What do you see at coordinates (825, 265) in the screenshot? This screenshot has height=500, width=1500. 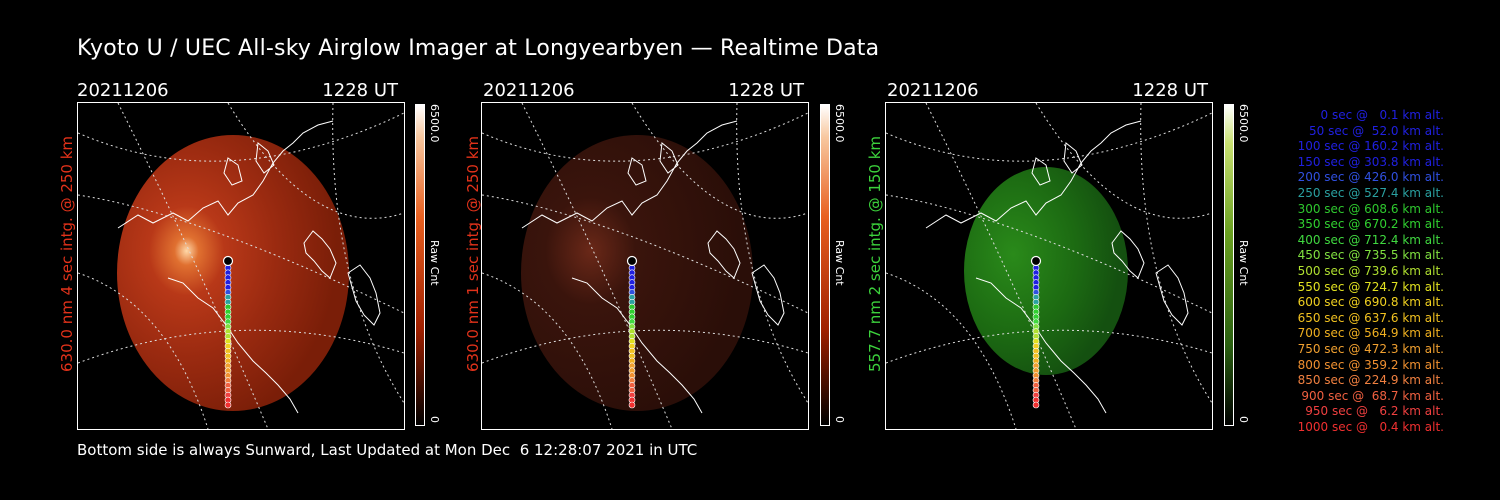 I see `panel-2-colorbar` at bounding box center [825, 265].